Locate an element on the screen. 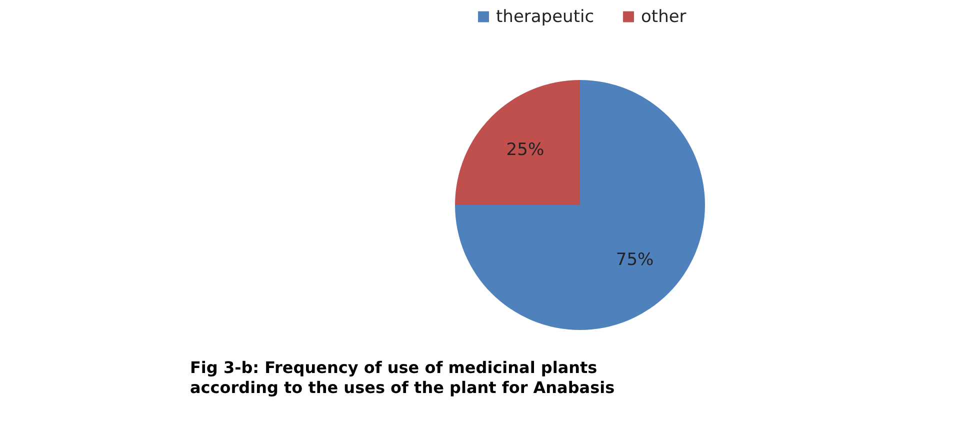  data-label: 75% is located at coordinates (635, 260).